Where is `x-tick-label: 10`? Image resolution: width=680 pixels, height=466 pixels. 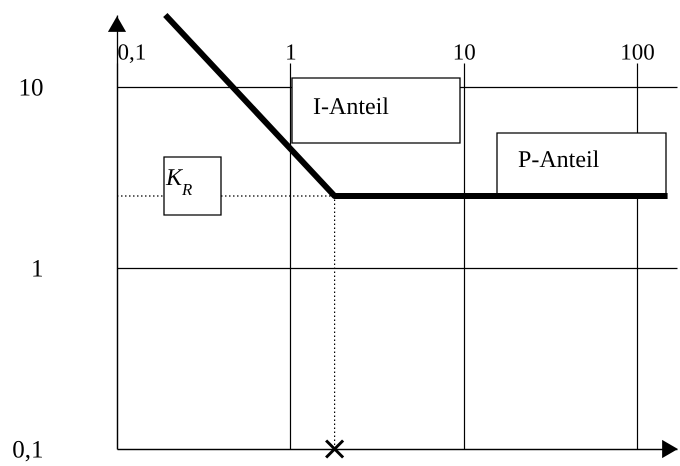
x-tick-label: 10 is located at coordinates (464, 52).